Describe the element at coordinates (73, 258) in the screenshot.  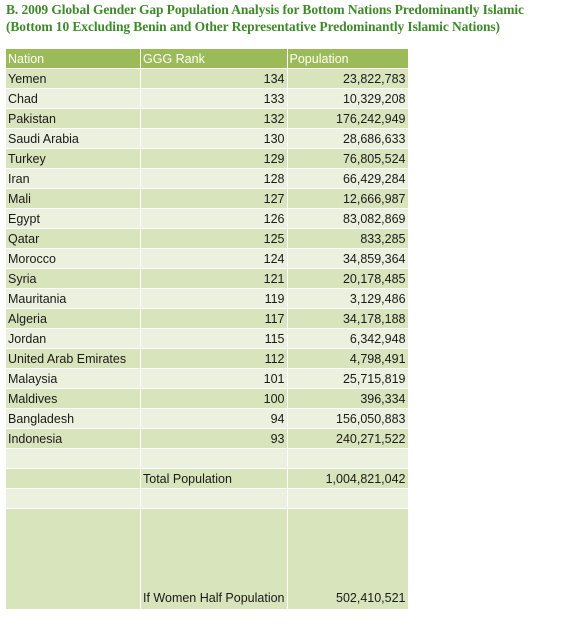
I see `nation-cell: Morocco` at that location.